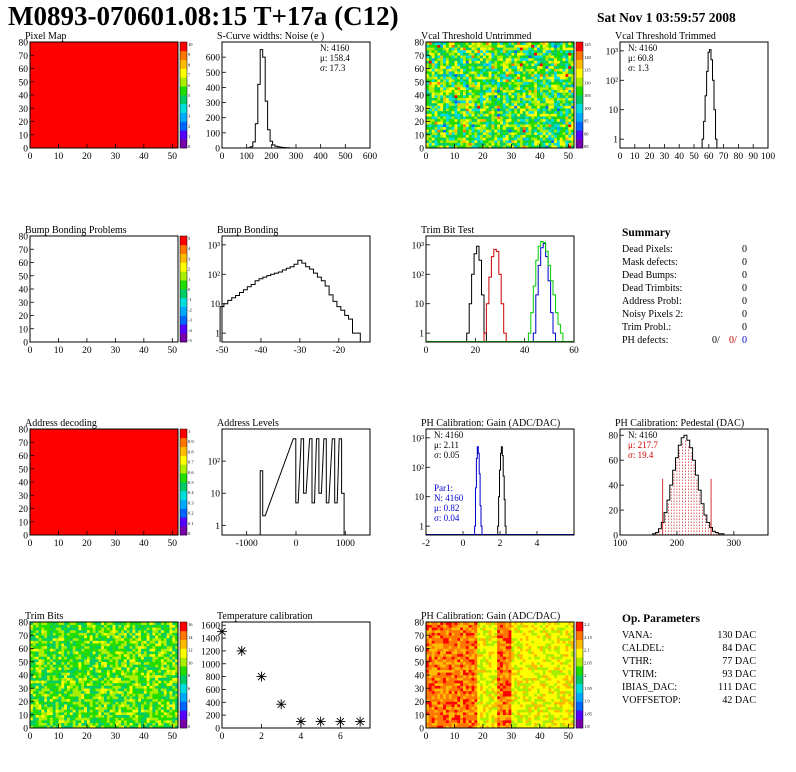 Image resolution: width=796 pixels, height=772 pixels. Describe the element at coordinates (241, 650) in the screenshot. I see `scatter-point` at that location.